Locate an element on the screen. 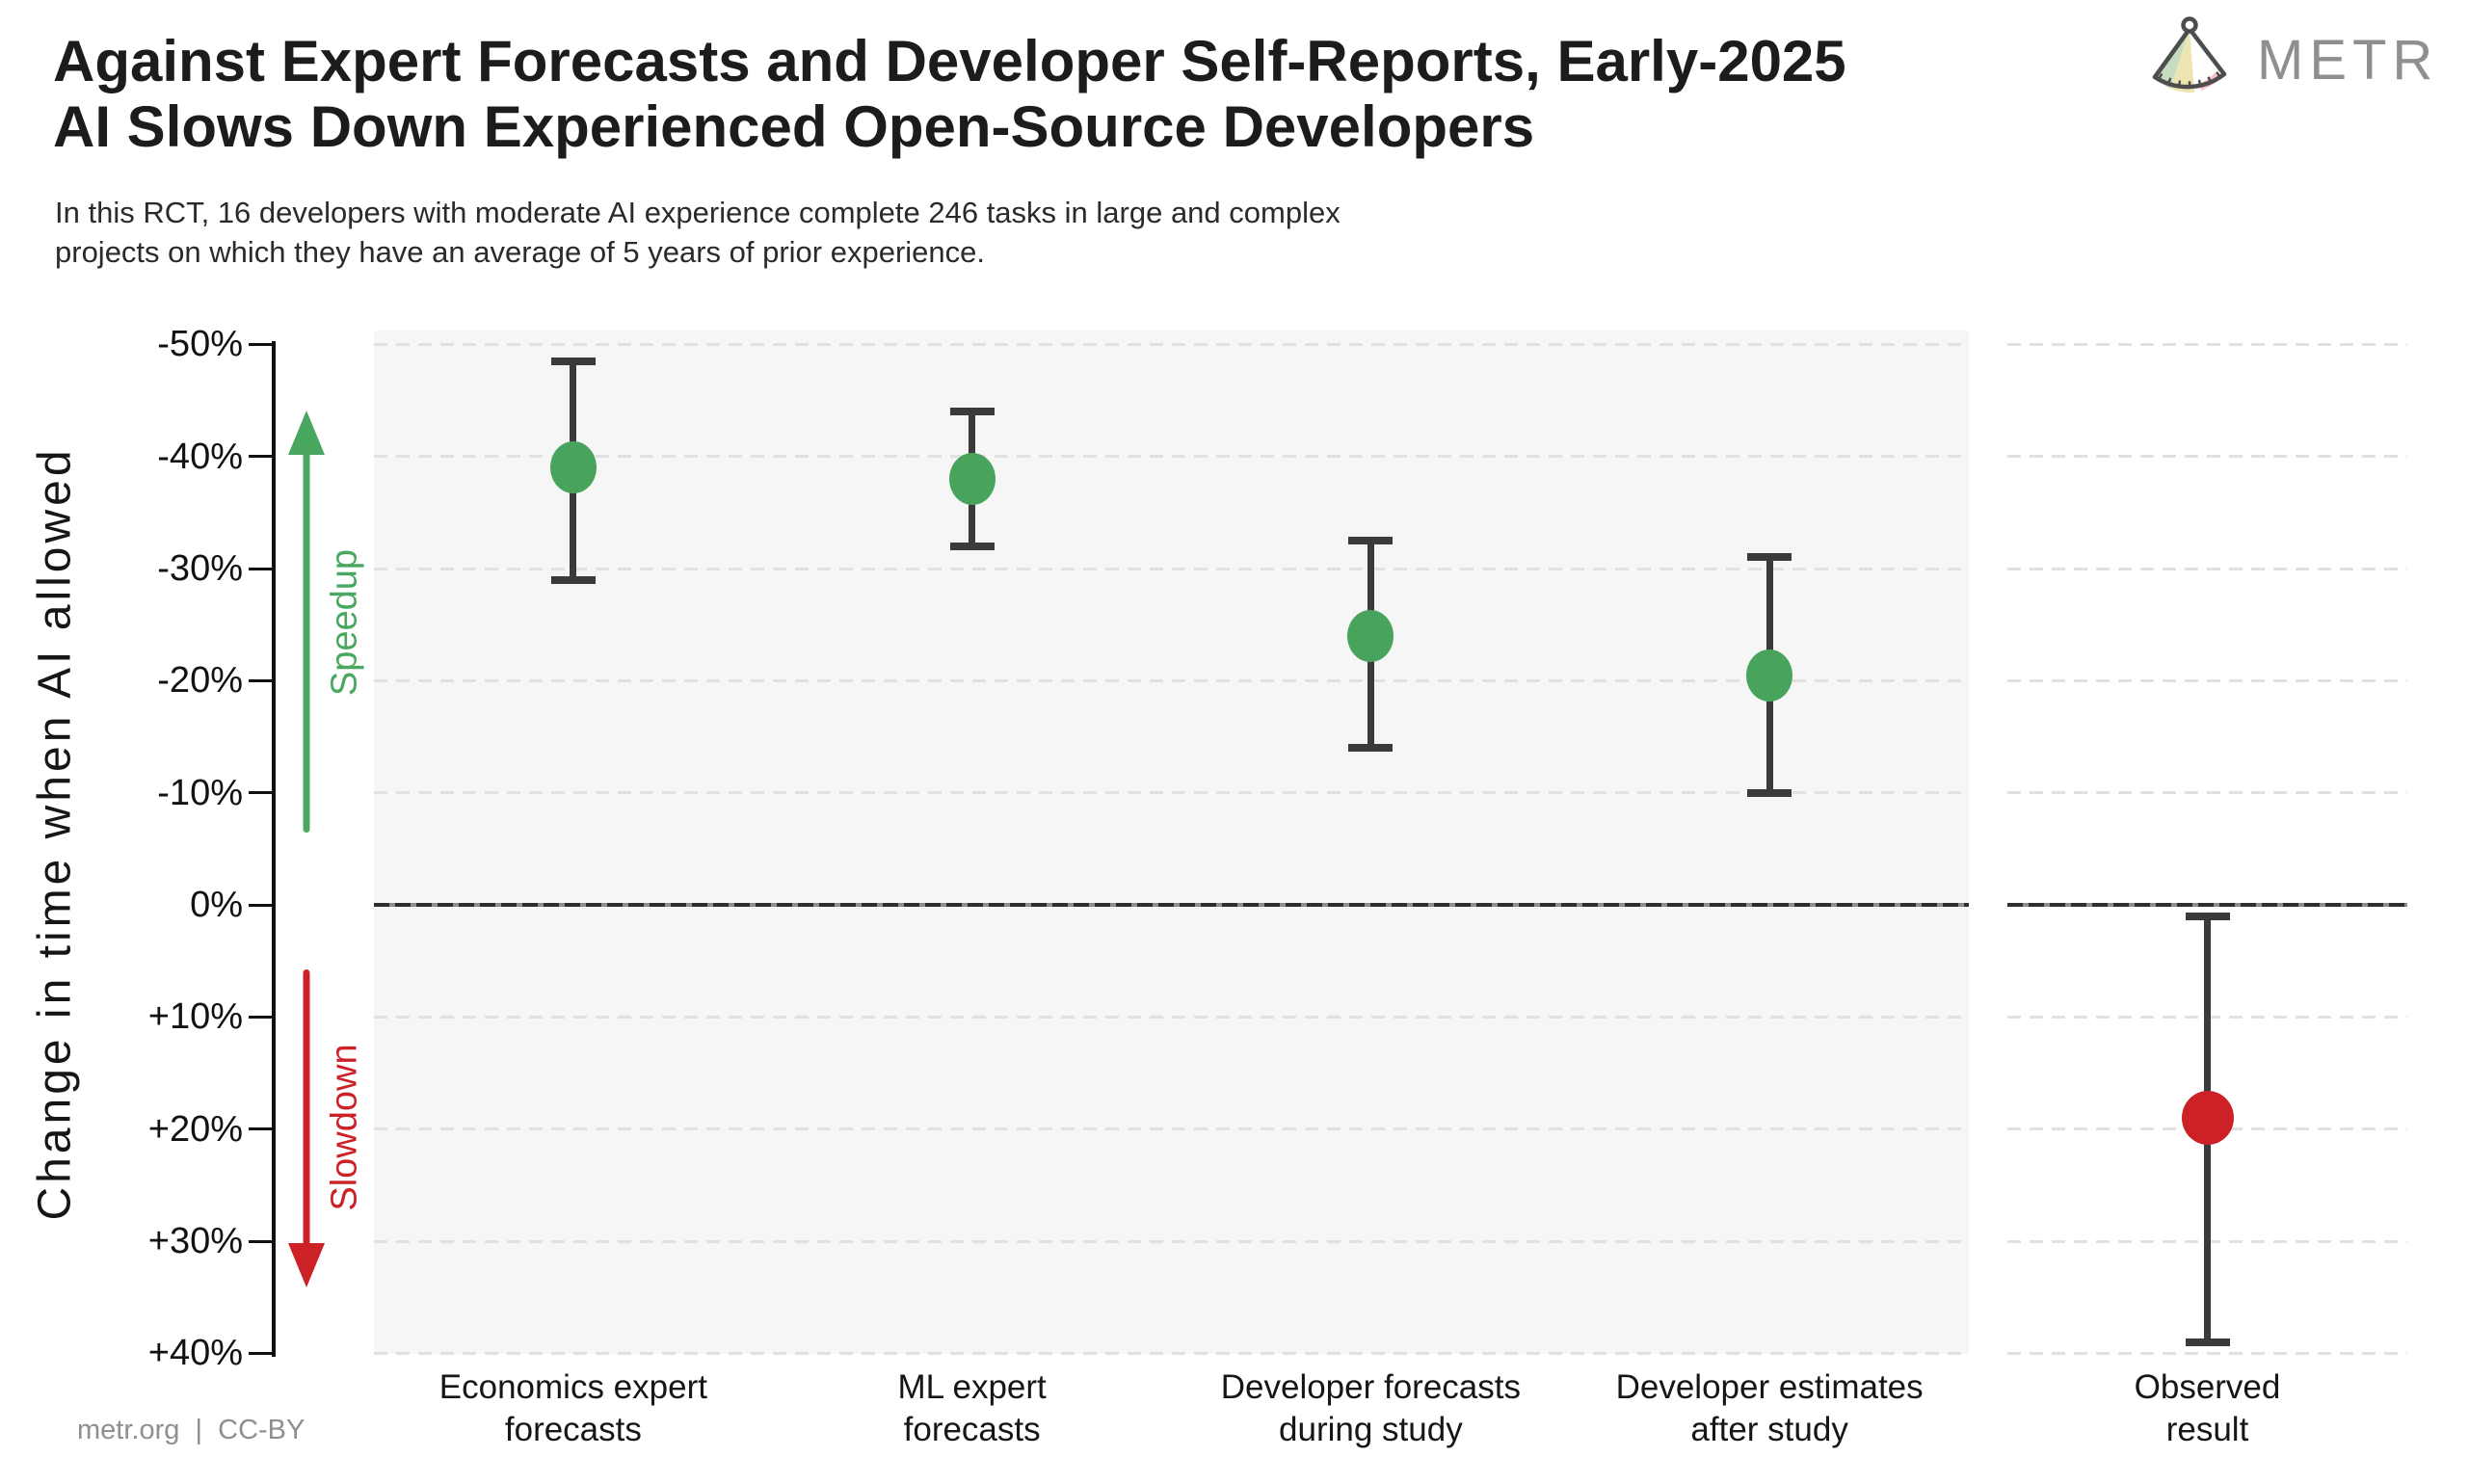 The image size is (2469, 1484). category-label: Economics expert forecasts is located at coordinates (573, 1408).